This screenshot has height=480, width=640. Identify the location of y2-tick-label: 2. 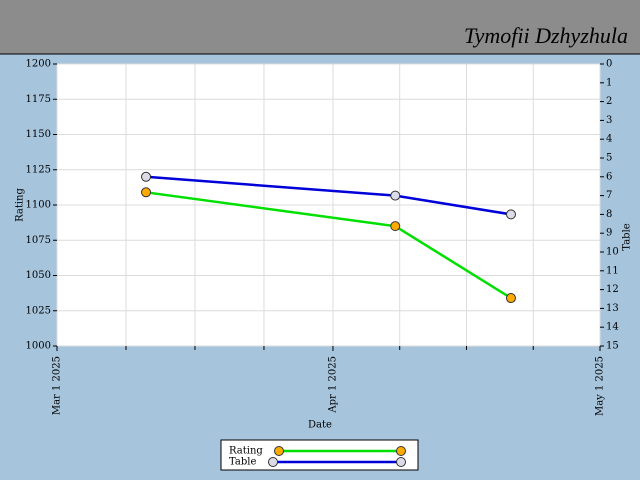
(609, 101).